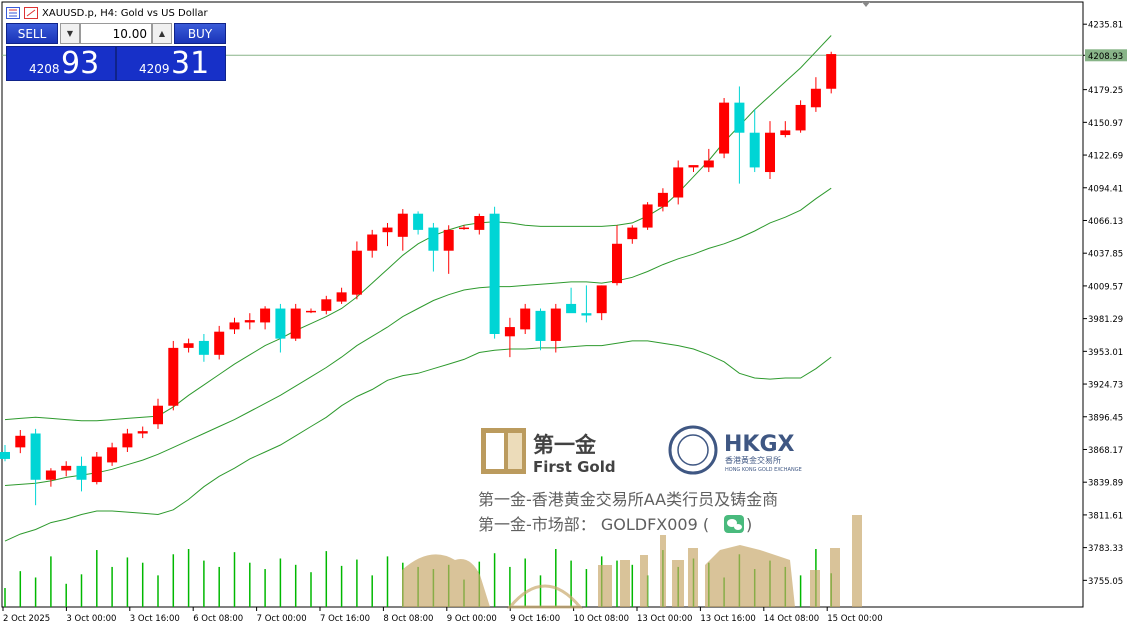  I want to click on buy-price-display: 4209 31, so click(171, 63).